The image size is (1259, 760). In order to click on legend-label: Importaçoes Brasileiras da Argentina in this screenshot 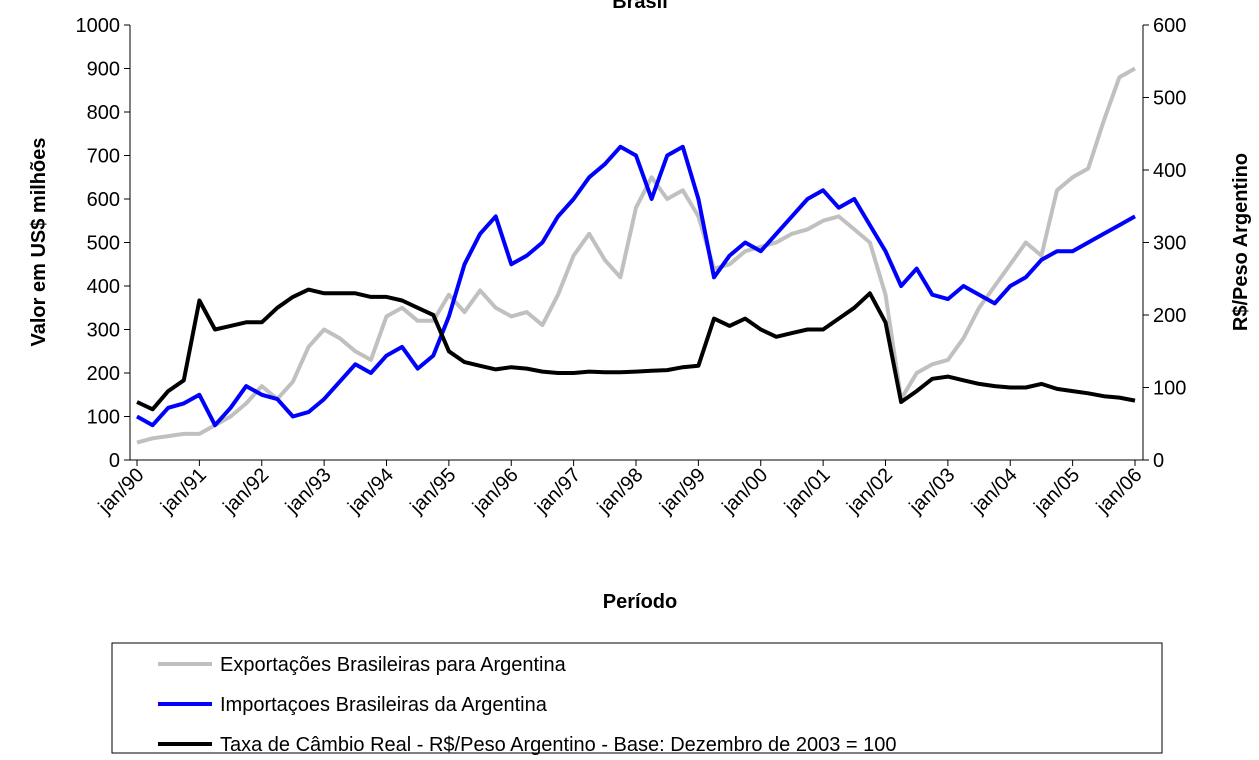, I will do `click(384, 705)`.